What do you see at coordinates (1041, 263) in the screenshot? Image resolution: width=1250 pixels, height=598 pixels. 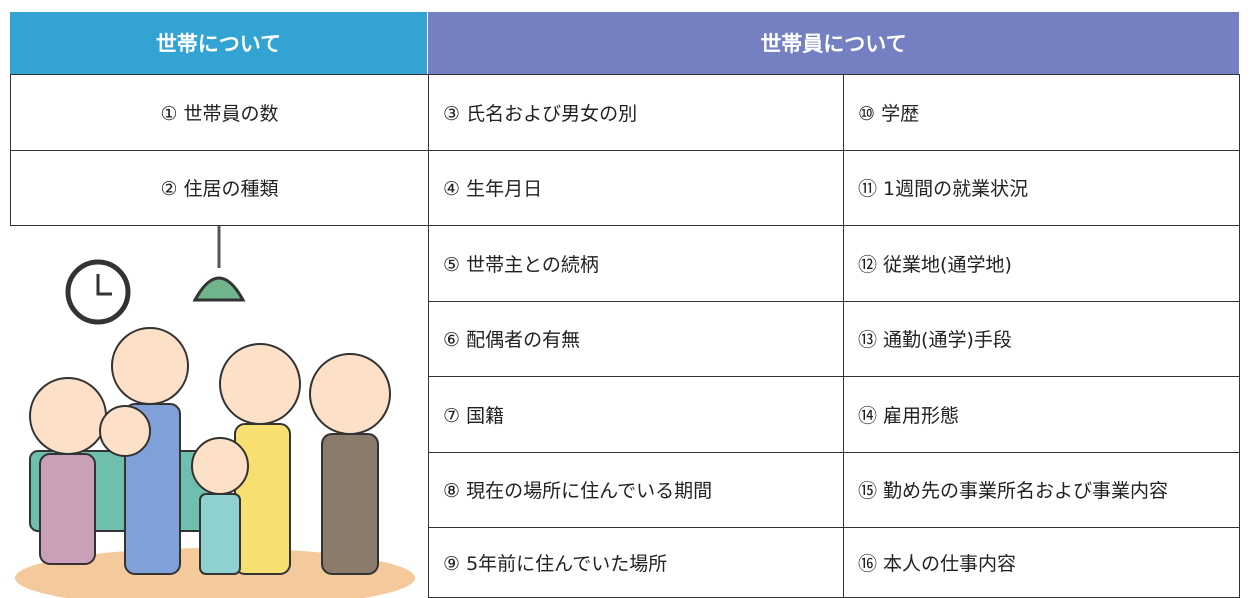 I see `table-cell: ⑫ 従業地(通学地)` at bounding box center [1041, 263].